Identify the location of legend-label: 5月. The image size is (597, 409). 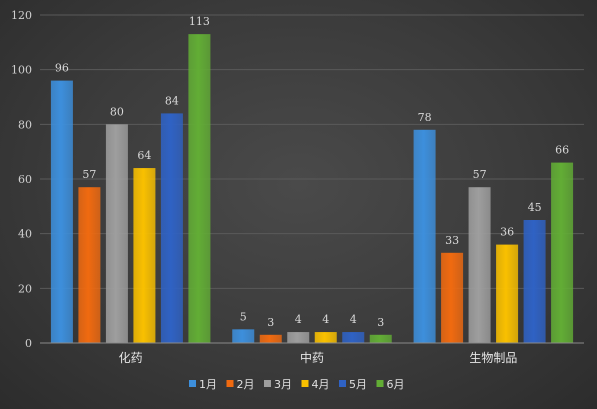
(358, 384).